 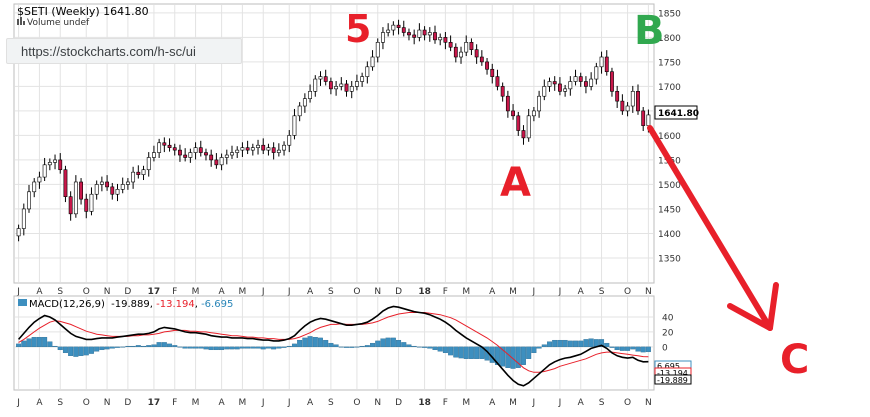 What do you see at coordinates (377, 403) in the screenshot?
I see `macd-x-tick-label: N` at bounding box center [377, 403].